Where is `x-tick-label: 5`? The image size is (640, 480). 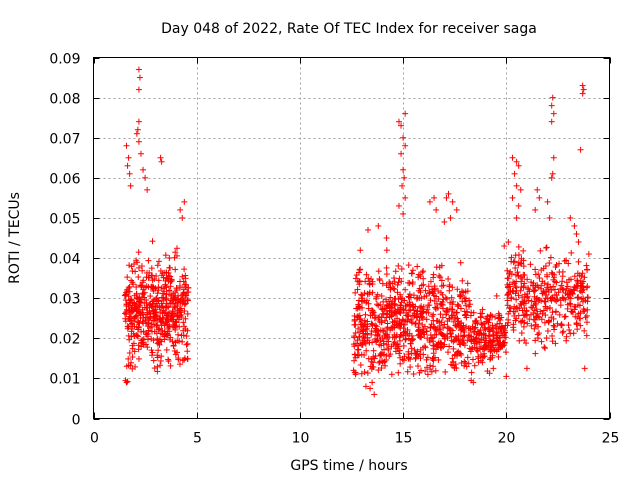 x-tick-label: 5 is located at coordinates (197, 439).